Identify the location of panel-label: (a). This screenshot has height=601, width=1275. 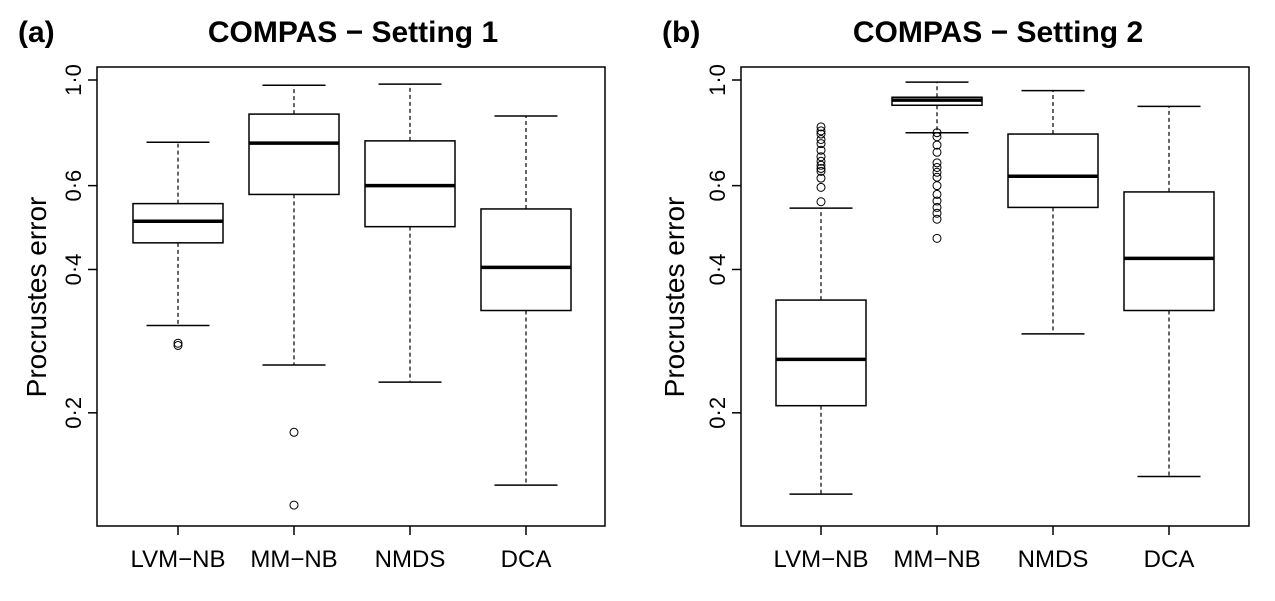
(36, 32).